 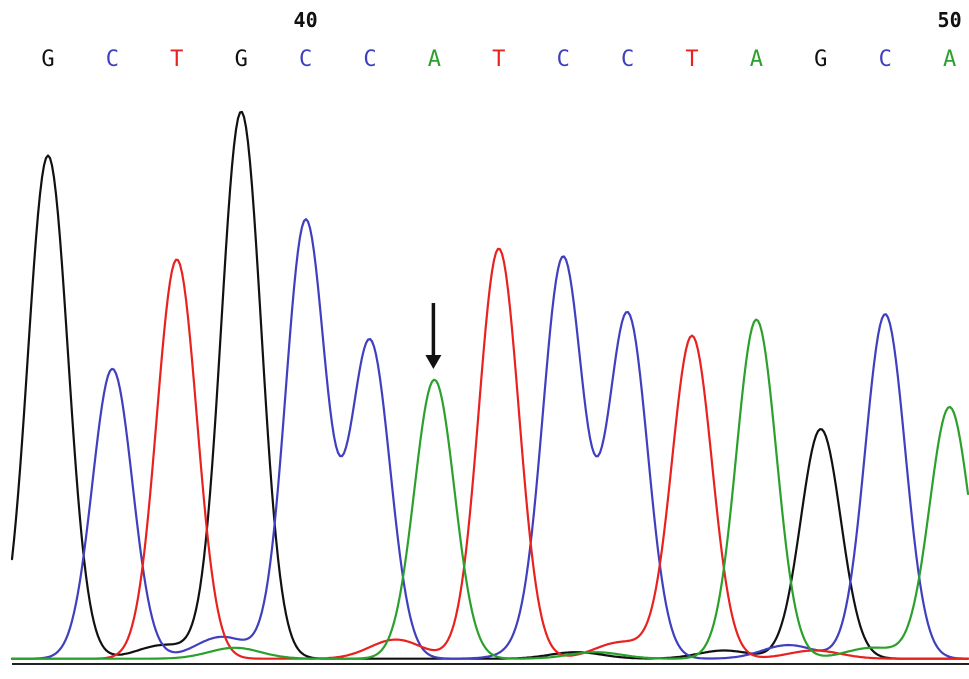 I want to click on position-label-50: 50, so click(x=950, y=20).